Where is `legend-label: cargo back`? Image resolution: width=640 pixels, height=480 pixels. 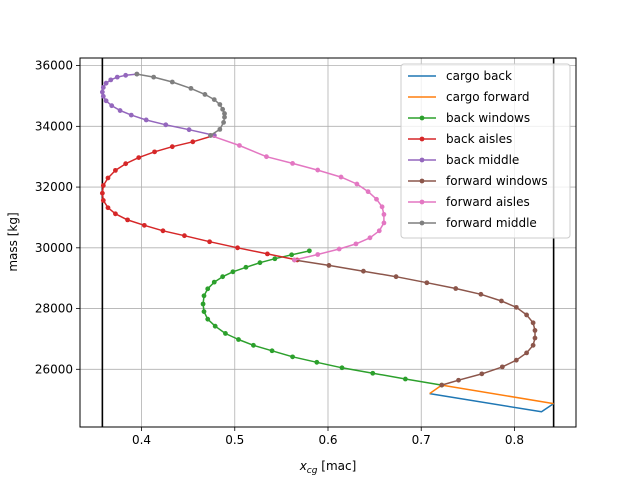
legend-label: cargo back is located at coordinates (479, 76).